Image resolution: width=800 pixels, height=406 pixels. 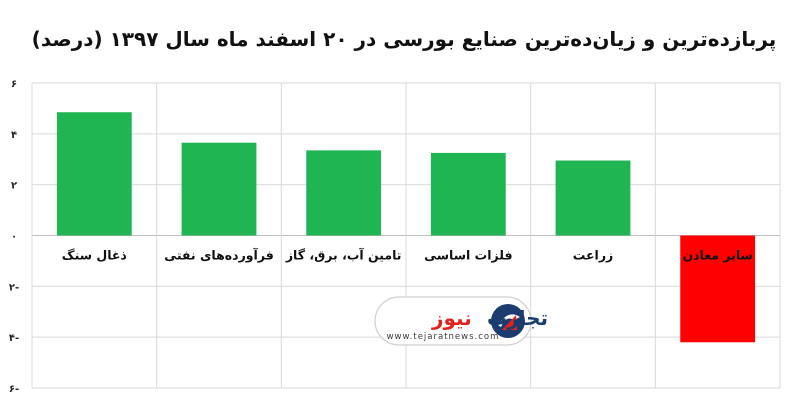 I want to click on y-tick-label: ۰, so click(x=14, y=237).